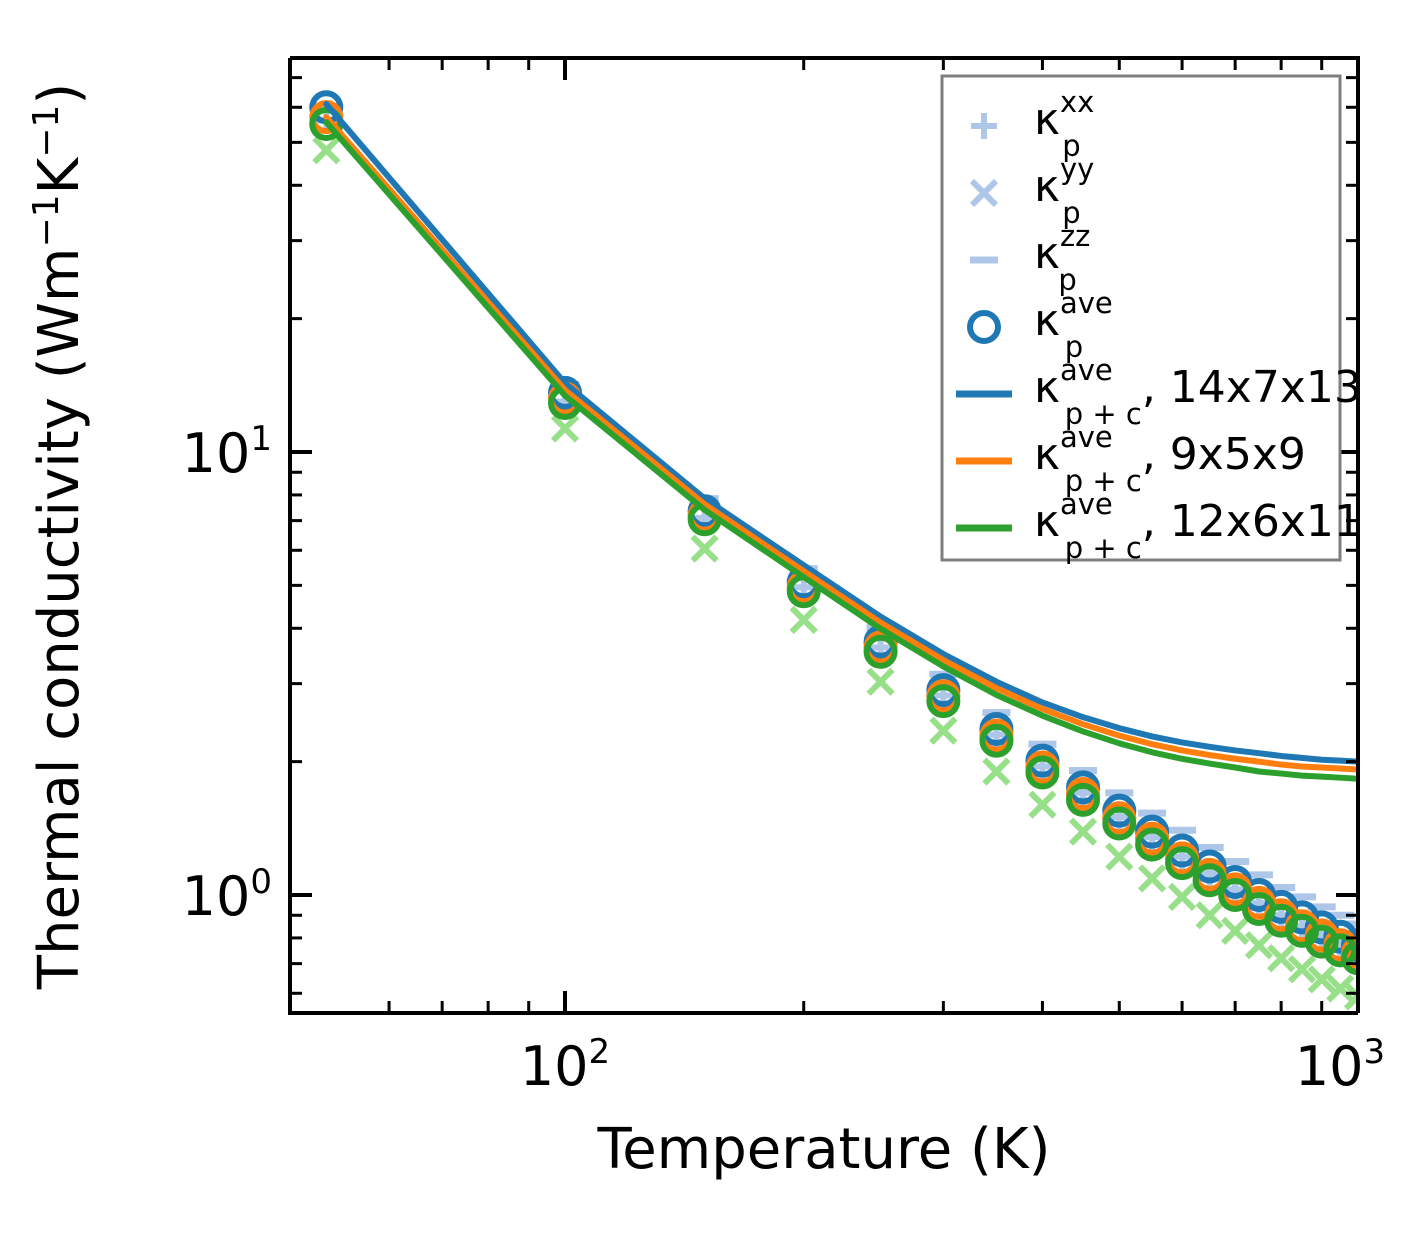  What do you see at coordinates (1062, 258) in the screenshot?
I see `legend-label: κzz p` at bounding box center [1062, 258].